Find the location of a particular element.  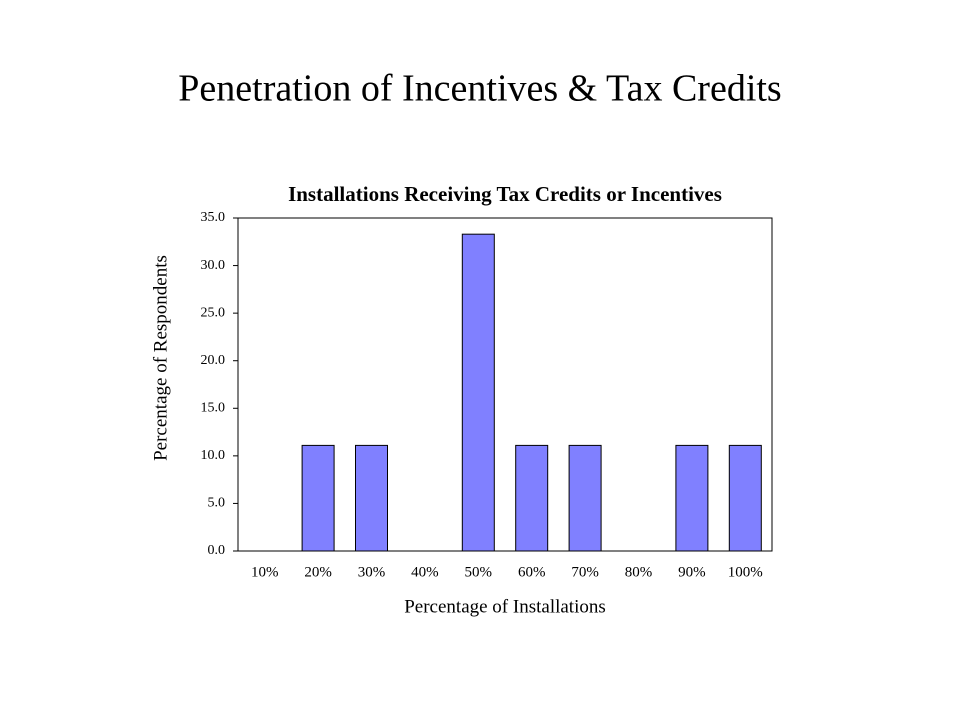

y-tick-label: 10.0 is located at coordinates (213, 455).